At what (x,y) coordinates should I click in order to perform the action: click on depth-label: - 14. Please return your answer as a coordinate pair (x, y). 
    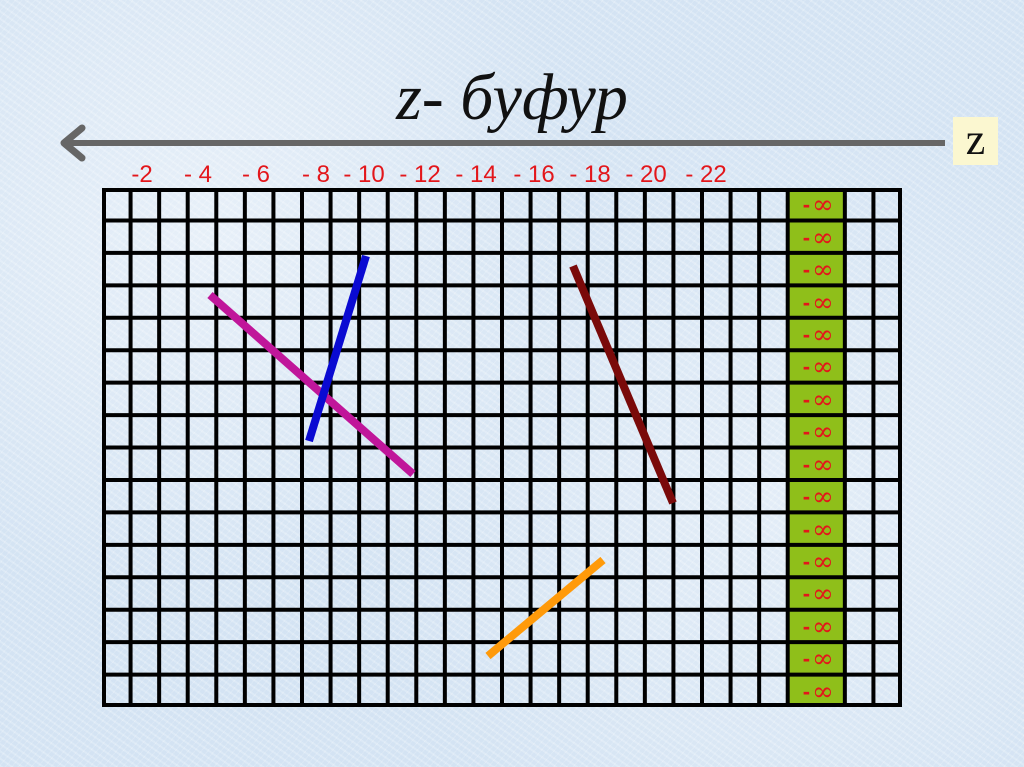
    Looking at the image, I should click on (476, 174).